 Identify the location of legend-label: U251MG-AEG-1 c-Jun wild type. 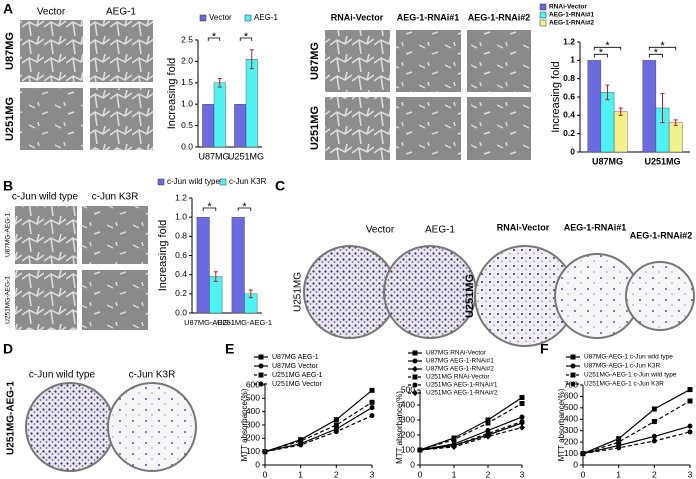
(630, 375).